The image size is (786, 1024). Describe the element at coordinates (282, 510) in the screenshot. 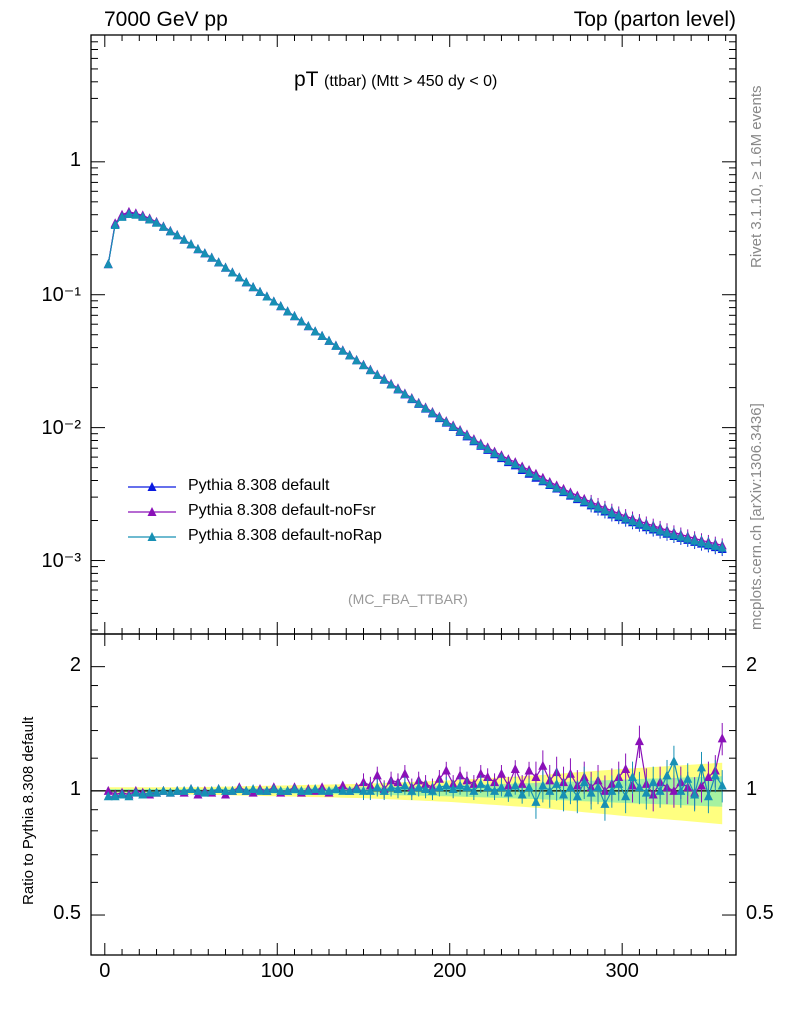

I see `legend-entry: Pythia 8.308 default-noFsr` at that location.